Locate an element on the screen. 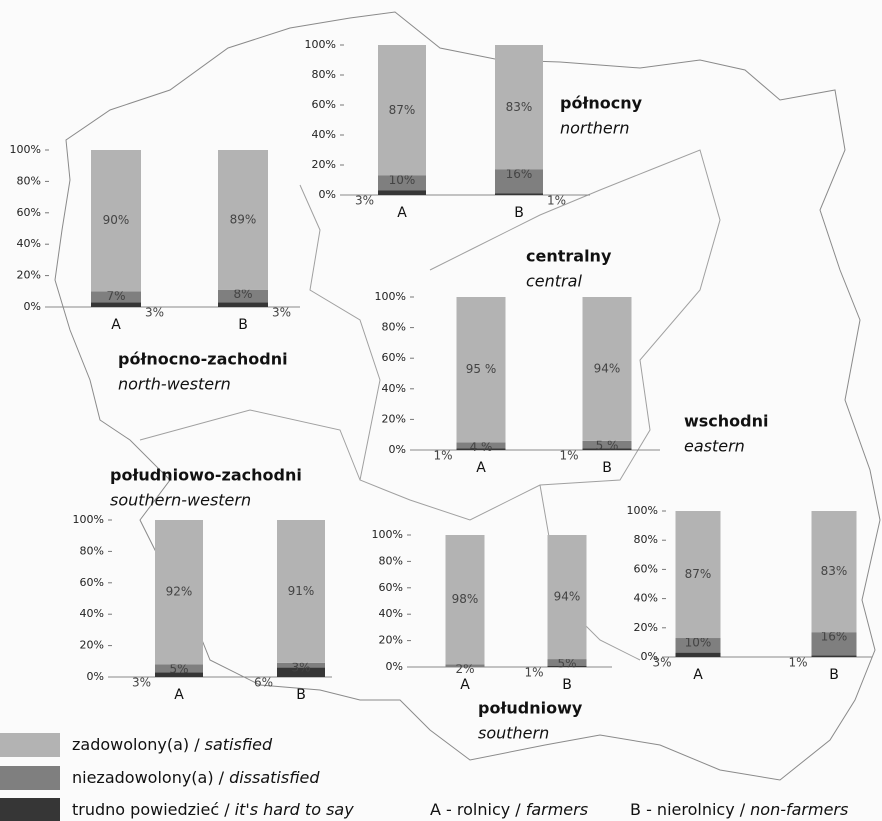  data-label: 5% is located at coordinates (566, 664).